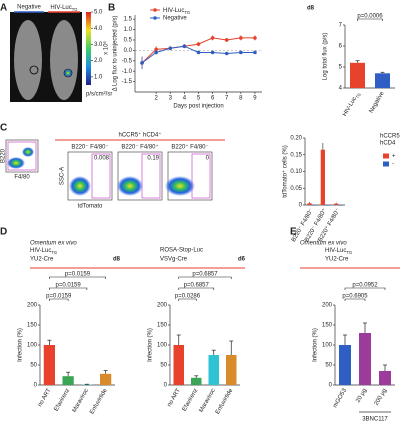  What do you see at coordinates (341, 89) in the screenshot?
I see `y-tick-label: 4` at bounding box center [341, 89].